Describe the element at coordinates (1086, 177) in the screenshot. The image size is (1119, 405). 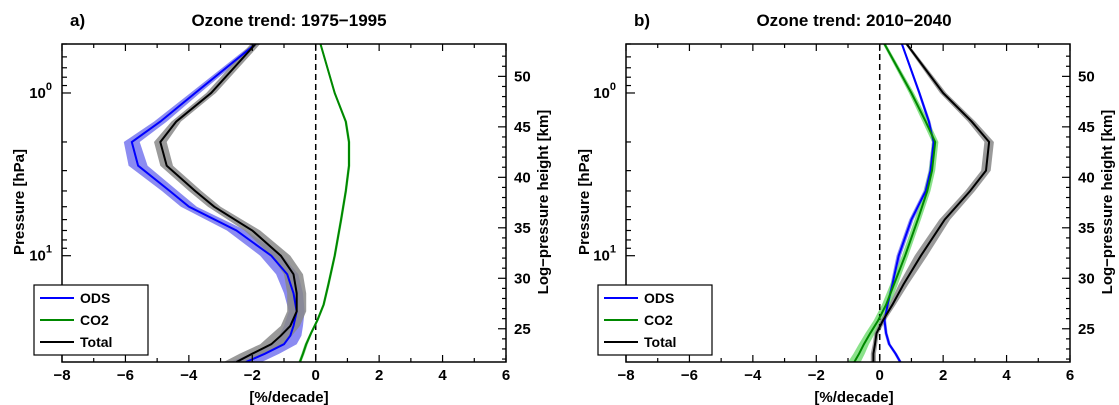
I see `panel-b-ytick2-label: 40` at that location.